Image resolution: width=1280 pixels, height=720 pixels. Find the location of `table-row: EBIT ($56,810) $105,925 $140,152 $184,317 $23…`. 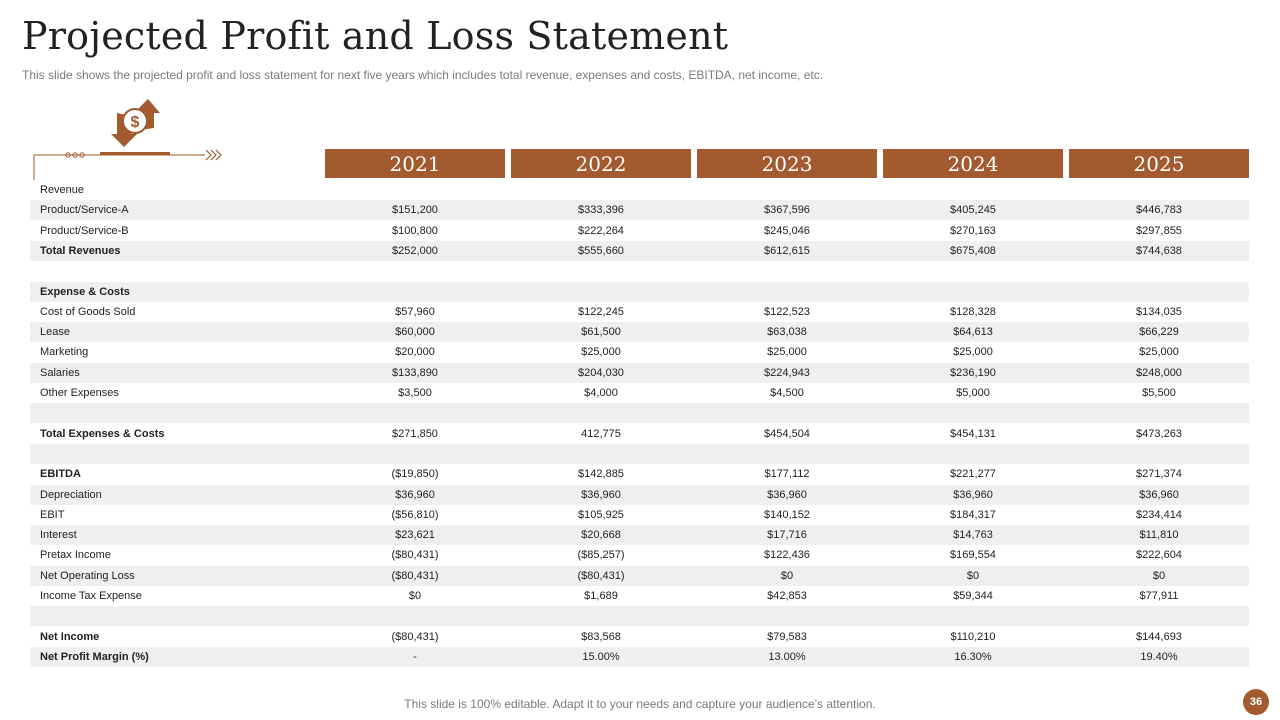

table-row: EBIT ($56,810) $105,925 $140,152 $184,317 $23… is located at coordinates (639, 515).